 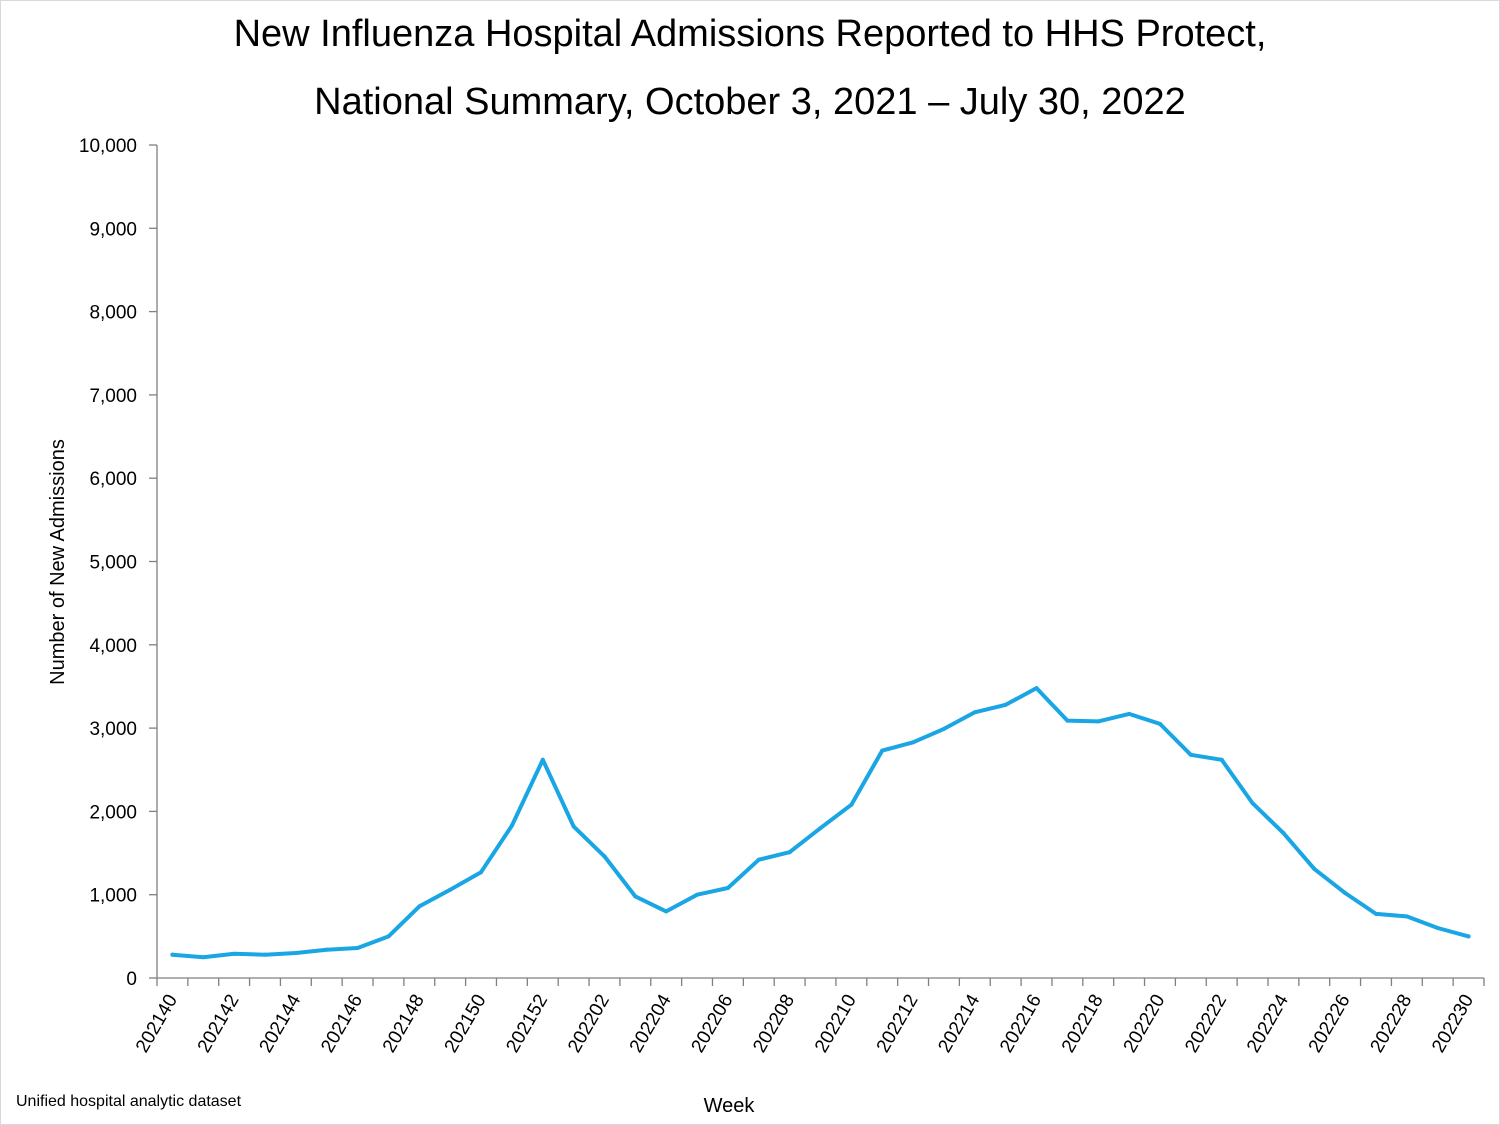 I want to click on x-tick-label: 202140, so click(x=157, y=1023).